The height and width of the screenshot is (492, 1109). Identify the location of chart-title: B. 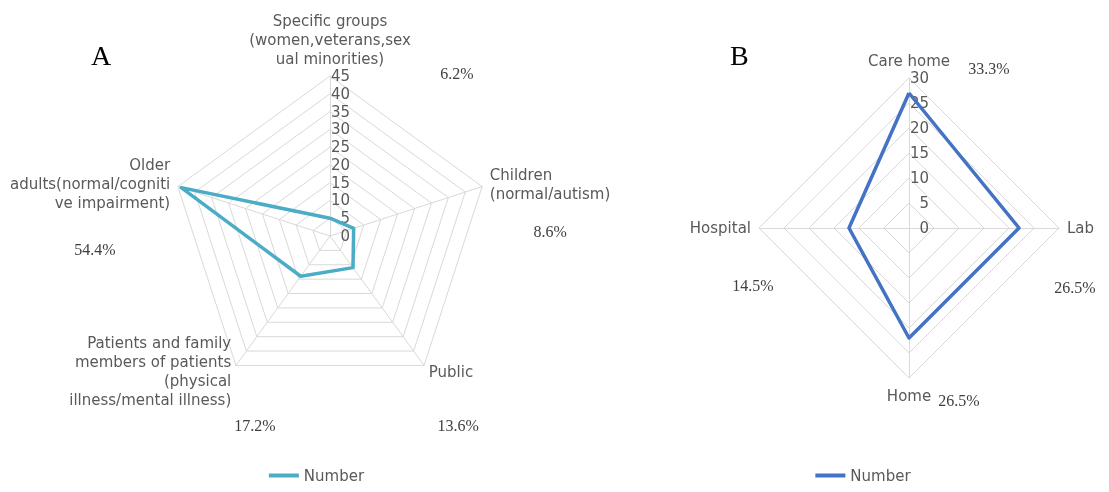
(739, 55).